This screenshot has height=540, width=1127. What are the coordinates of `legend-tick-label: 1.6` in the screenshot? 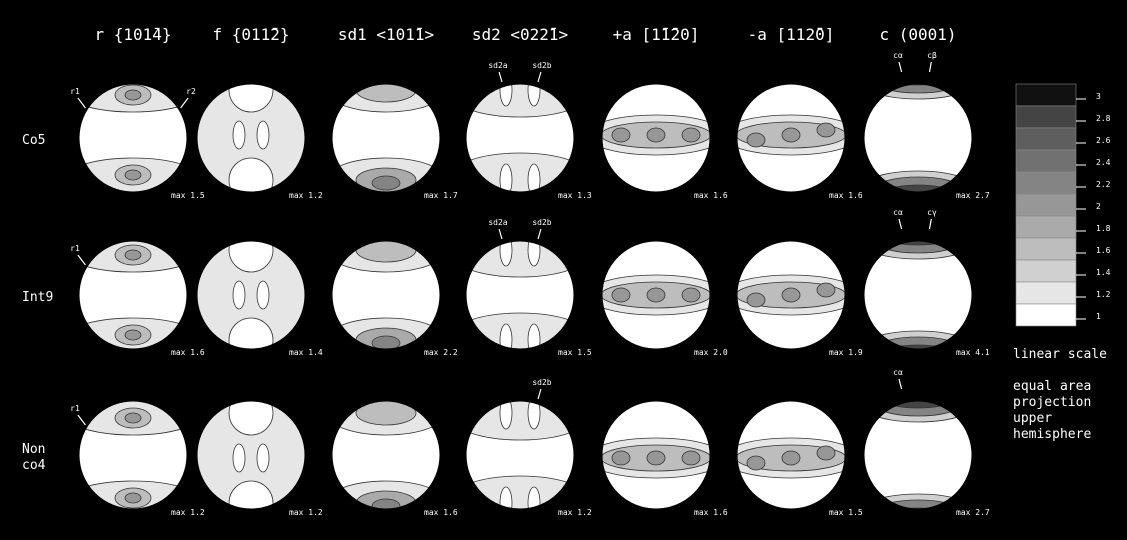 It's located at (1103, 250).